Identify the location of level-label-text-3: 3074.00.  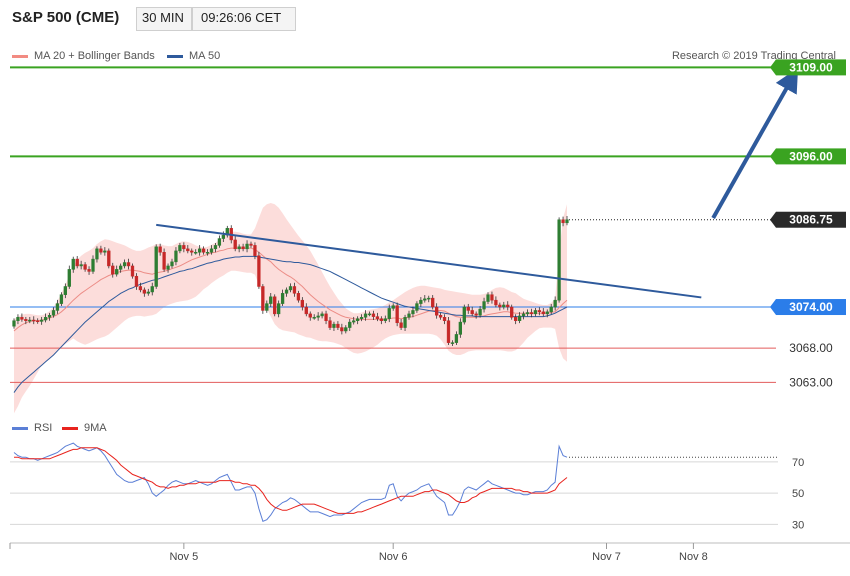
(811, 307).